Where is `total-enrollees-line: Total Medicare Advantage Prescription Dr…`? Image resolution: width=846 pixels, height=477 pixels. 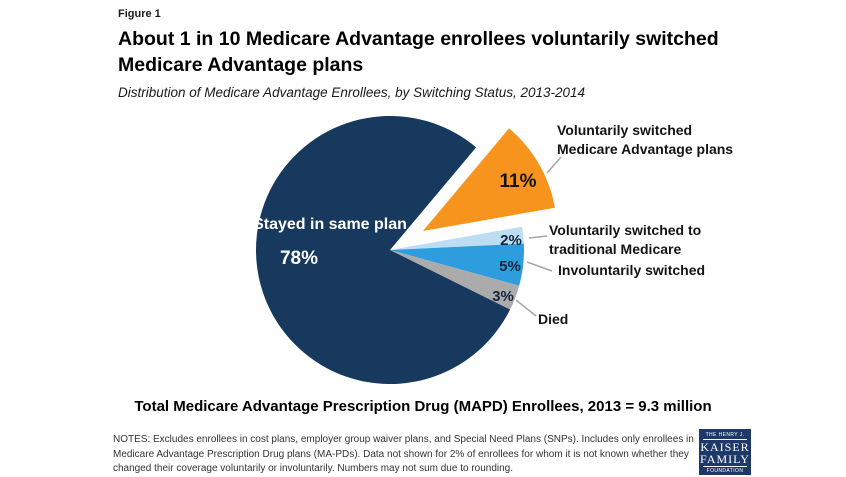 total-enrollees-line: Total Medicare Advantage Prescription Dr… is located at coordinates (423, 406).